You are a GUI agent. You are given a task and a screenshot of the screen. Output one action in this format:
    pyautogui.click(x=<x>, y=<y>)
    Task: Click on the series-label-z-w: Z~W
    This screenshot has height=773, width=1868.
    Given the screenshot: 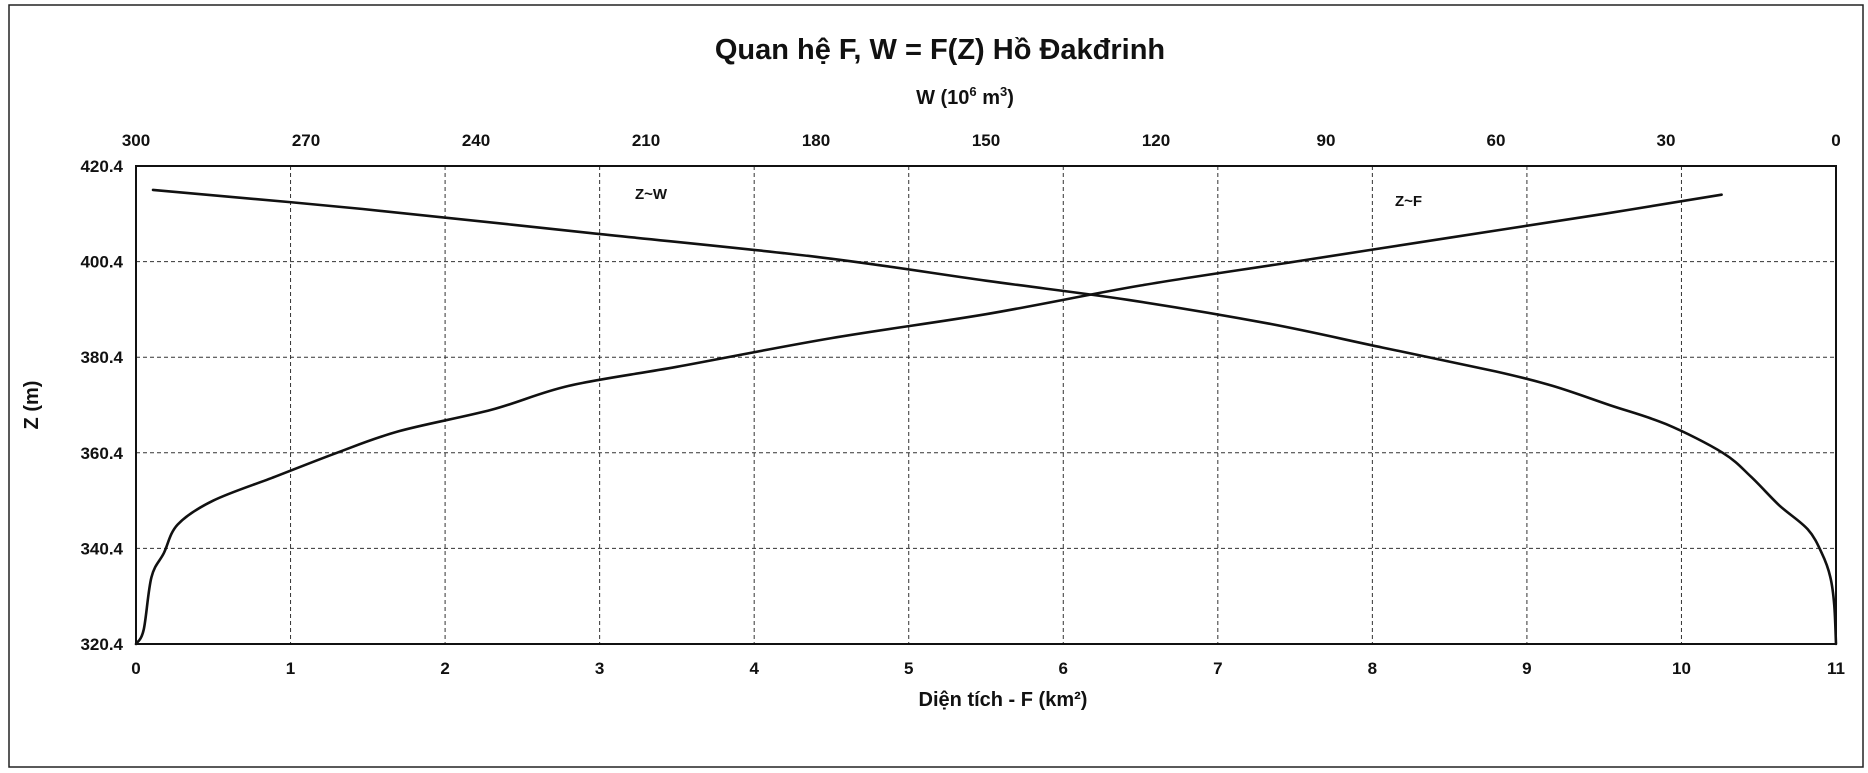 What is the action you would take?
    pyautogui.click(x=651, y=194)
    